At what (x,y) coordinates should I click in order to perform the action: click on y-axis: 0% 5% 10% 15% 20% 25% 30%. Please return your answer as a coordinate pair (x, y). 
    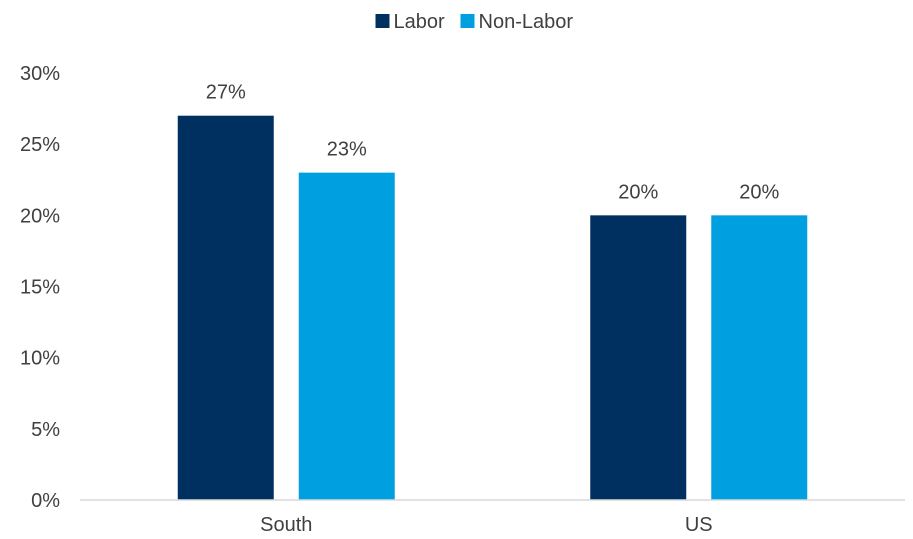
    Looking at the image, I should click on (40, 287).